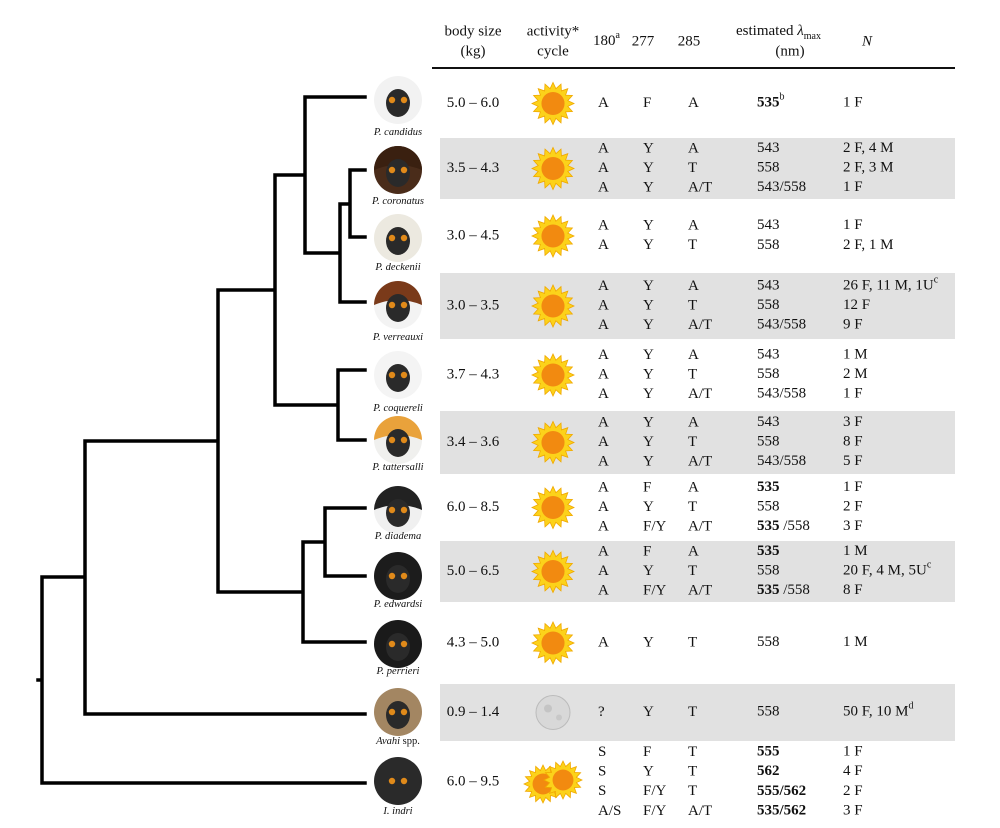  What do you see at coordinates (473, 507) in the screenshot?
I see `body-size: 6.0 – 8.5` at bounding box center [473, 507].